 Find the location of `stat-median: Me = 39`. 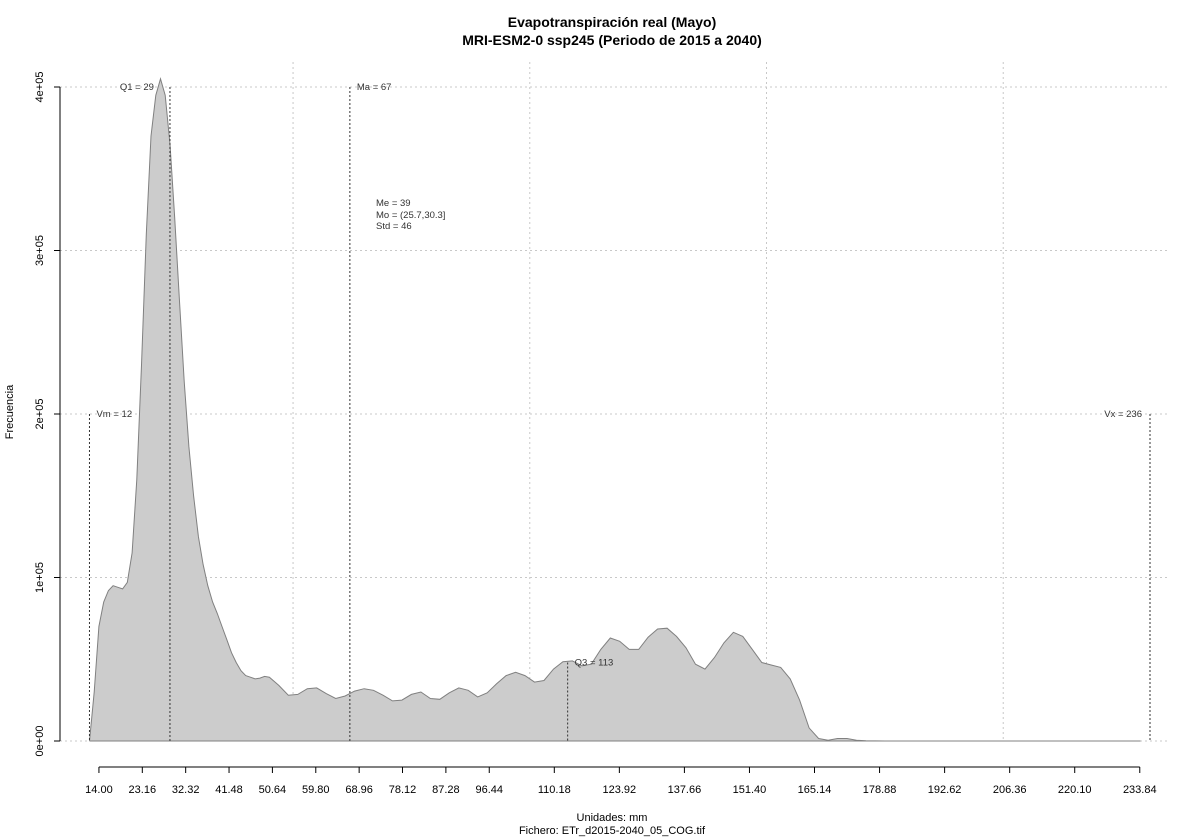

stat-median: Me = 39 is located at coordinates (393, 203).